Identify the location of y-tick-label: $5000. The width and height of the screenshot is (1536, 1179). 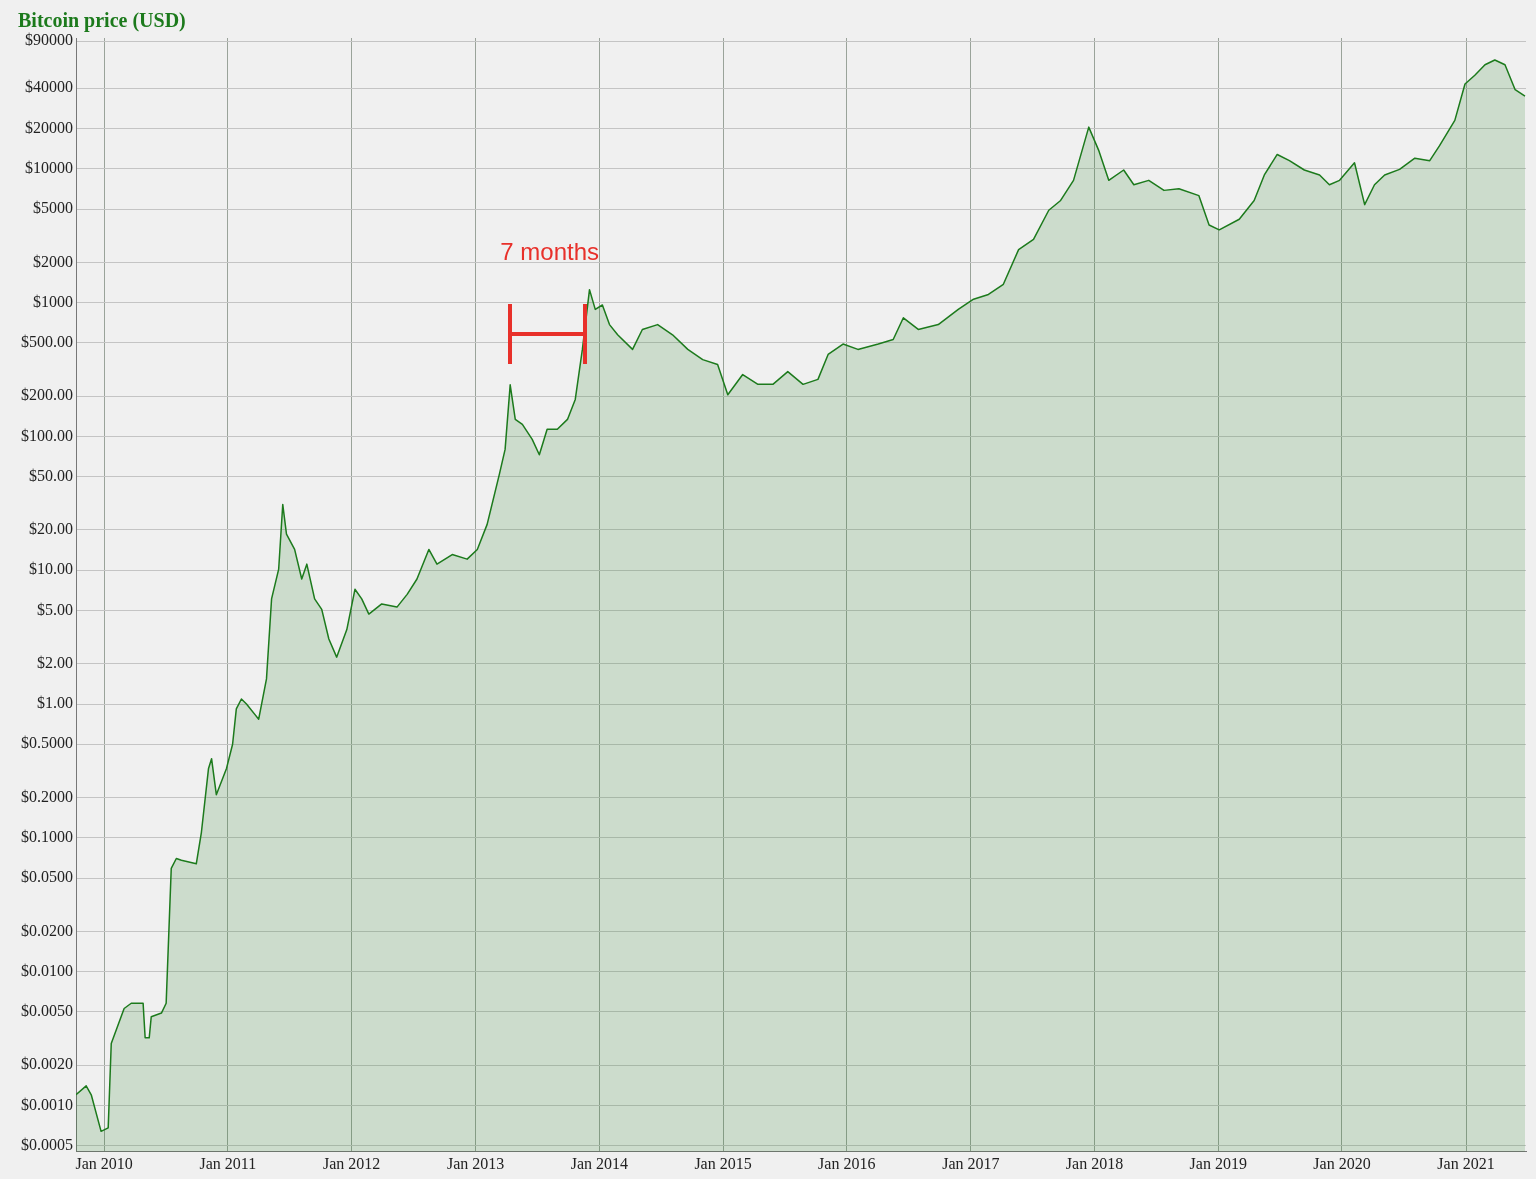
(53, 208).